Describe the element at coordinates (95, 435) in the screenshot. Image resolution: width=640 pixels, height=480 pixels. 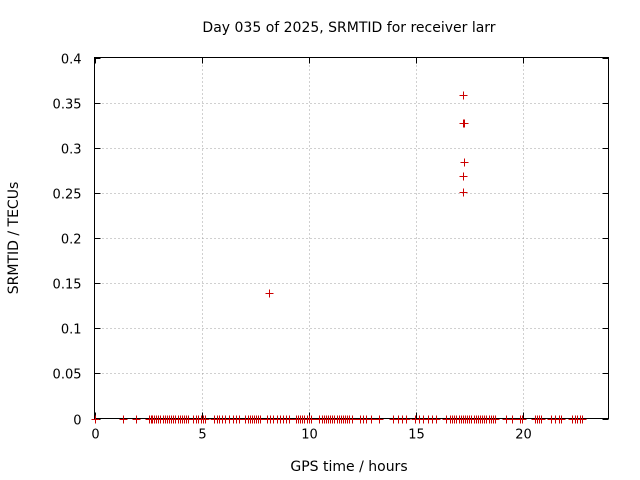
I see `x-tick-label: 0` at that location.